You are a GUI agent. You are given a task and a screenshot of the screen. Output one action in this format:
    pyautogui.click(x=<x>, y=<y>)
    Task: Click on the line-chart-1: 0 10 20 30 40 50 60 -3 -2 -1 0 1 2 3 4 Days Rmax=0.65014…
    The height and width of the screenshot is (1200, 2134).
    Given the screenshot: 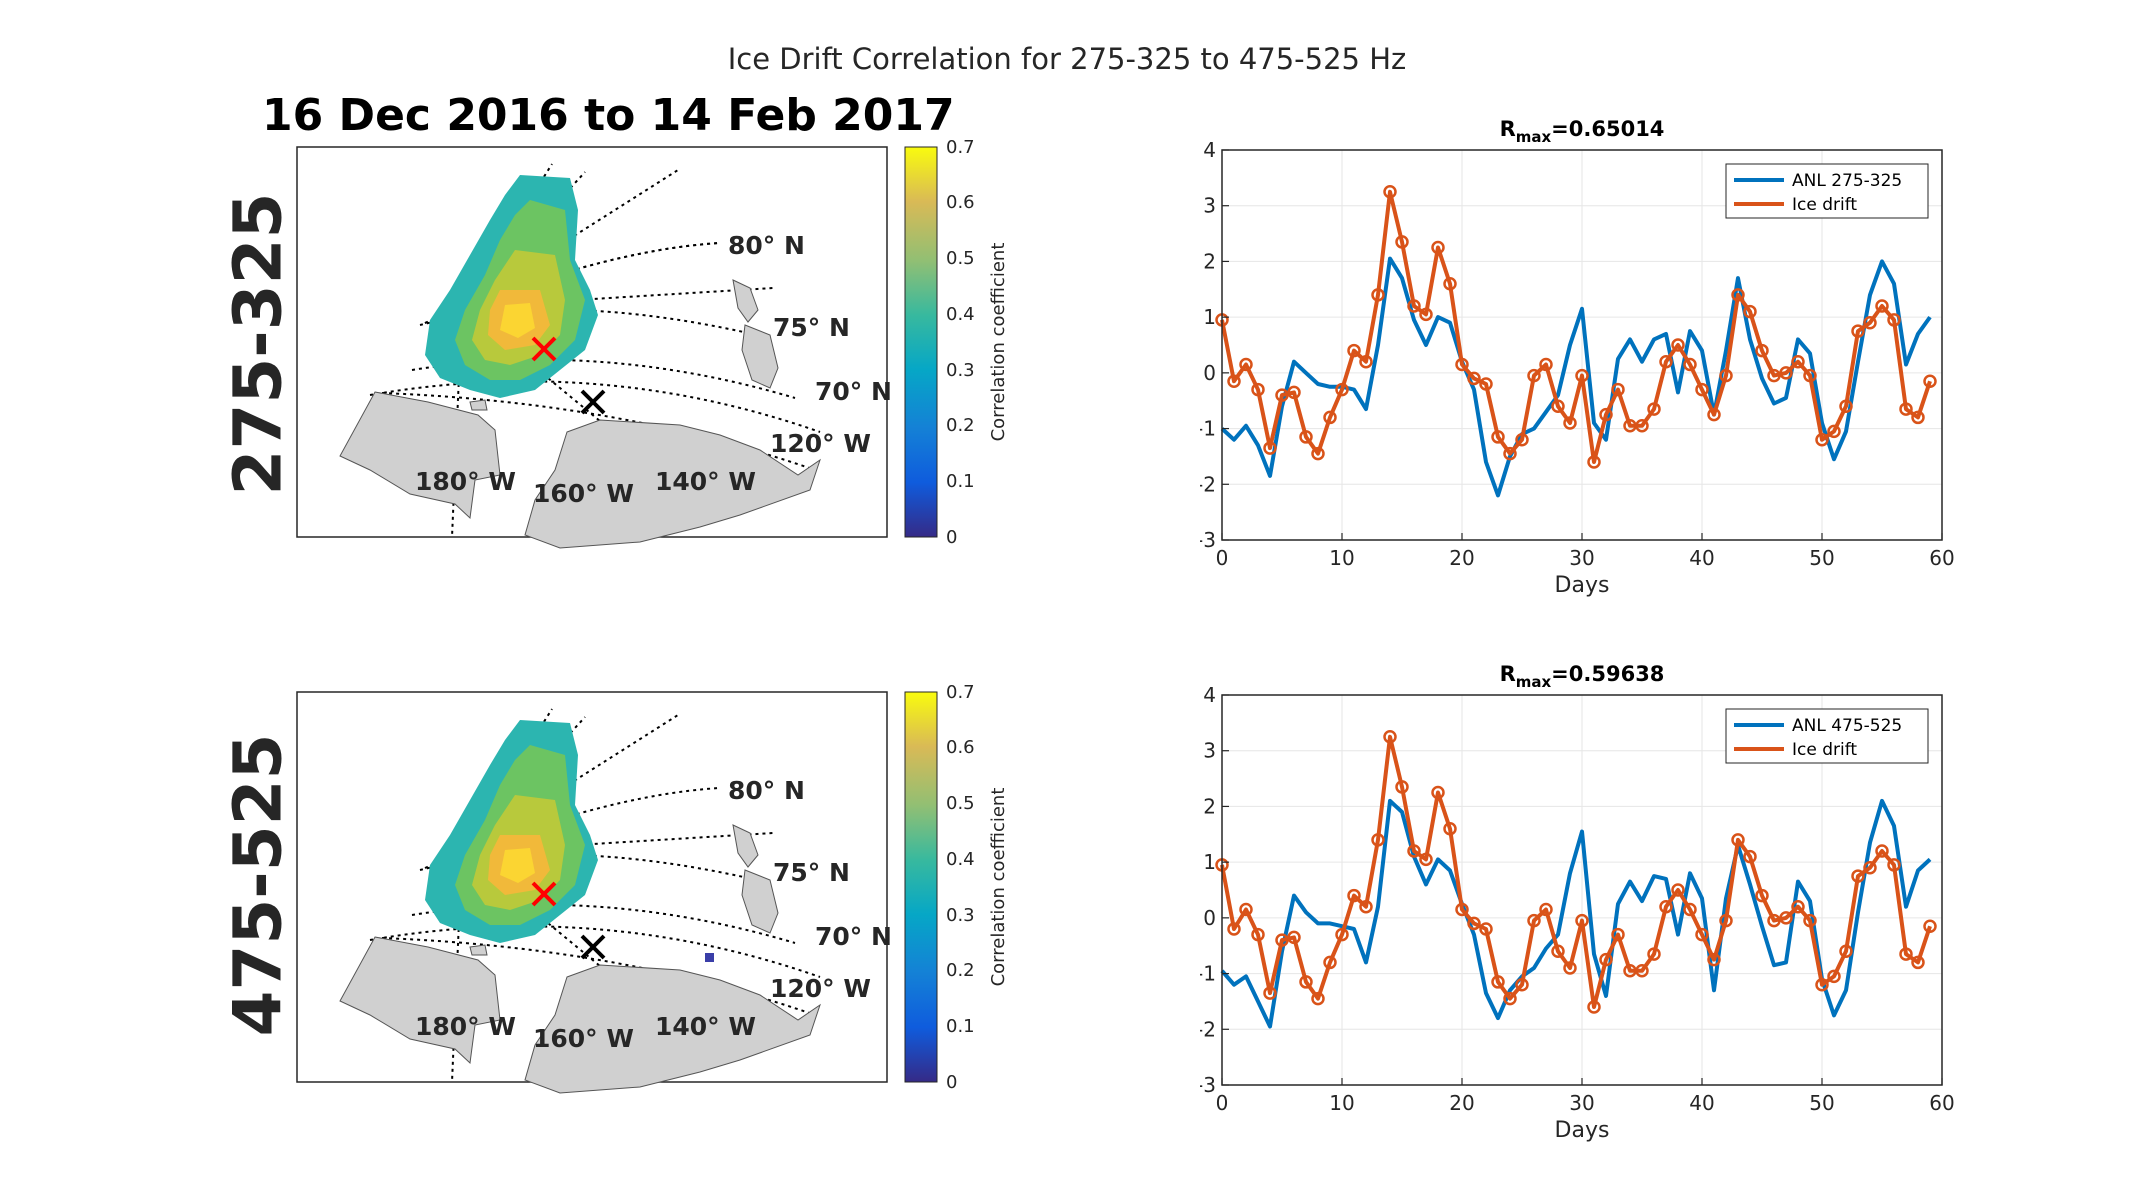 What is the action you would take?
    pyautogui.click(x=1577, y=357)
    